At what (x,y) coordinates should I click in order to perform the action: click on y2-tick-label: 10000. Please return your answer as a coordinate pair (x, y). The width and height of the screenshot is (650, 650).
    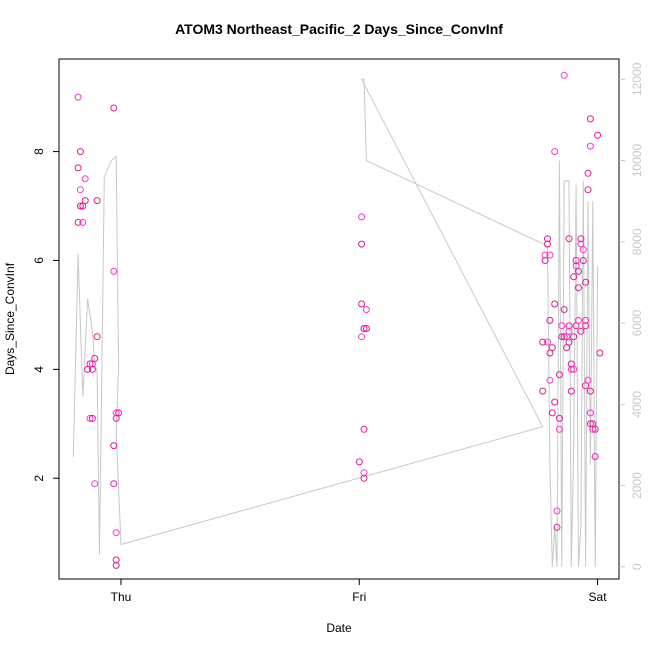
    Looking at the image, I should click on (637, 161).